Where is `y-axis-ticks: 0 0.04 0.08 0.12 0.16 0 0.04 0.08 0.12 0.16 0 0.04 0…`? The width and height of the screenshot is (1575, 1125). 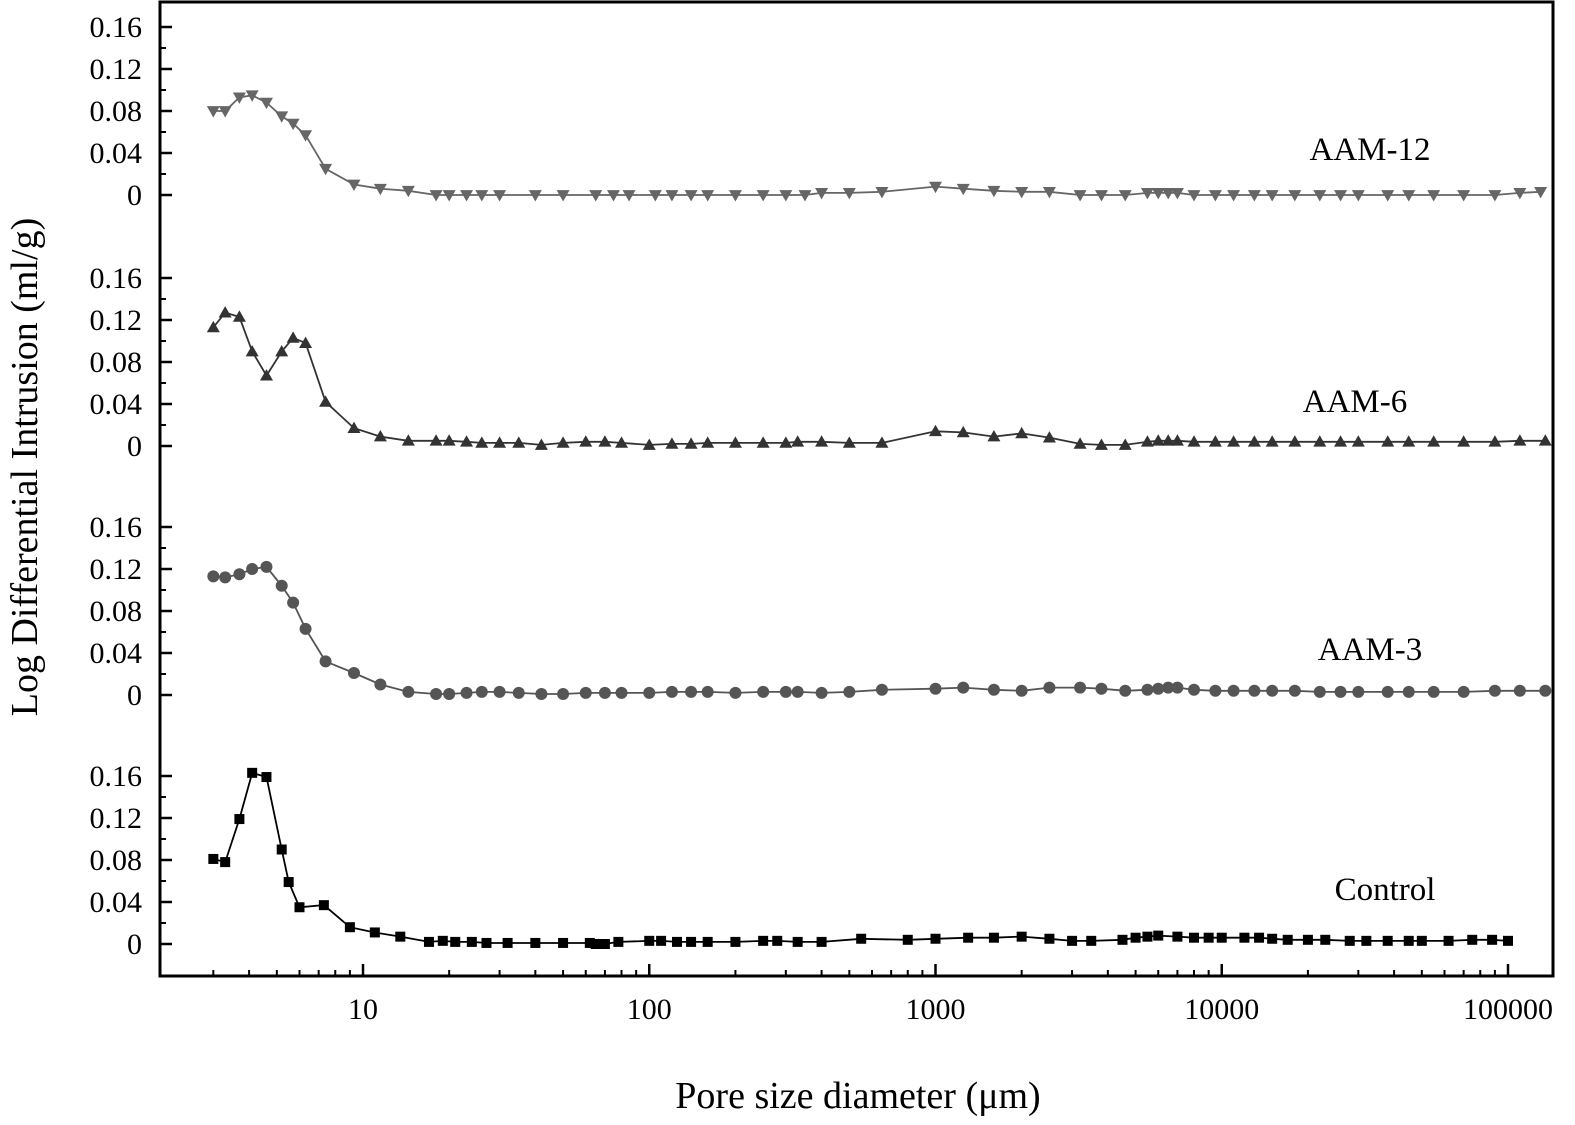
y-axis-ticks: 0 0.04 0.08 0.12 0.16 0 0.04 0.08 0.12 0.16 0 0.04 0… is located at coordinates (131, 486).